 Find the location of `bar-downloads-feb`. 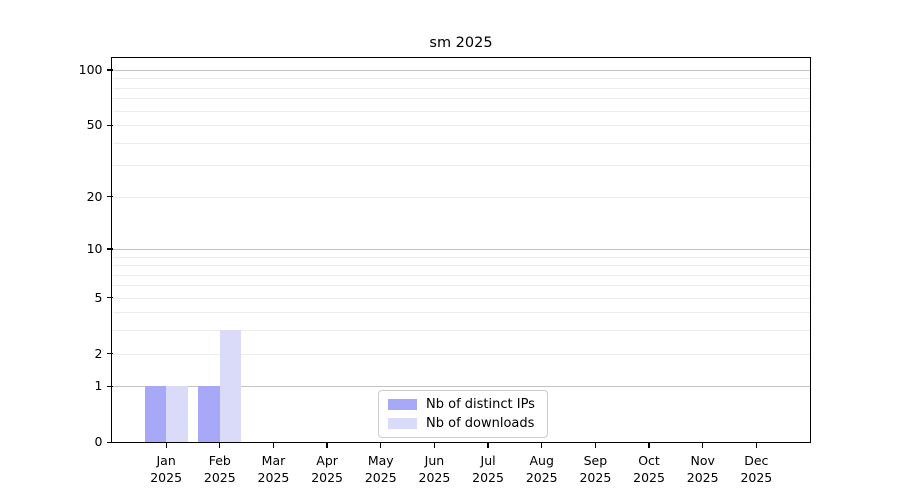

bar-downloads-feb is located at coordinates (230, 386).